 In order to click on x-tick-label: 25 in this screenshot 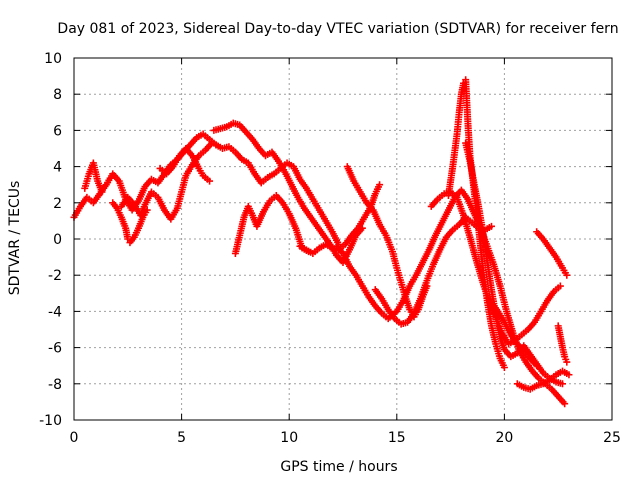, I will do `click(612, 438)`.